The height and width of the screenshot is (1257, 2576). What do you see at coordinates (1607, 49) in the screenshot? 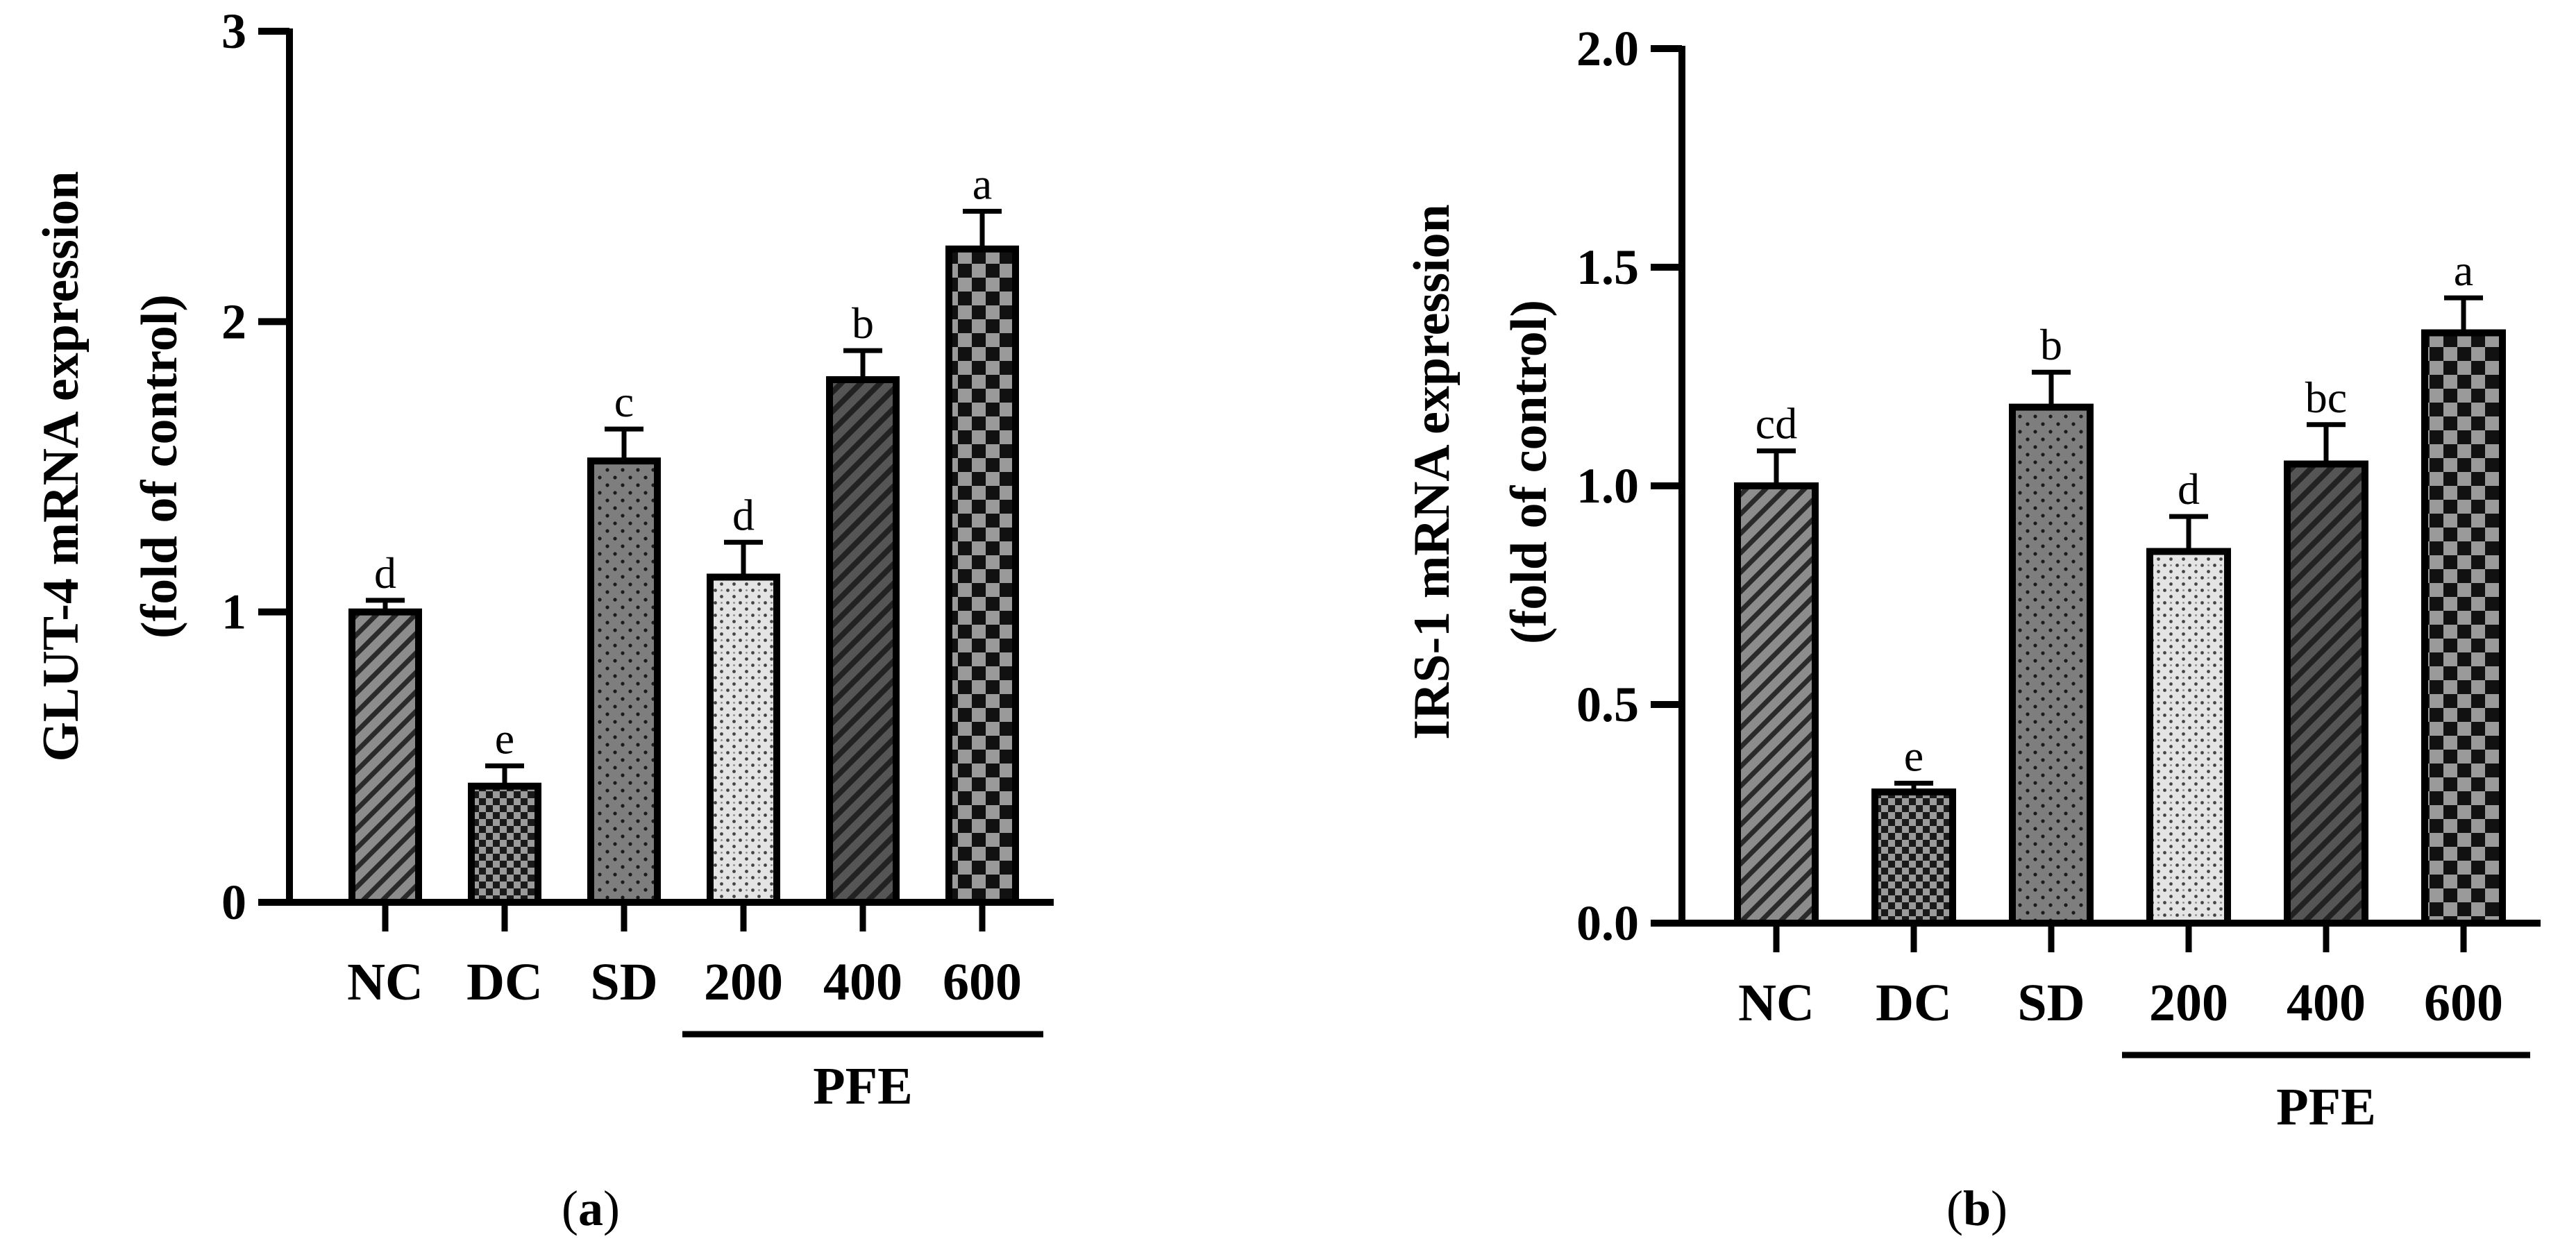
I see `y-tick-label: 2.0` at bounding box center [1607, 49].